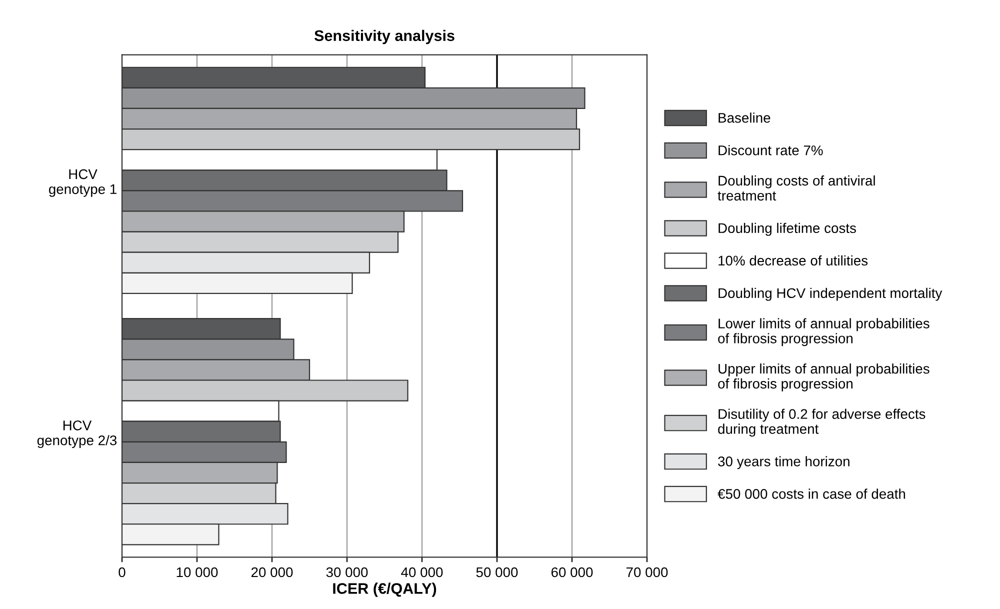  Describe the element at coordinates (122, 572) in the screenshot. I see `x-tick-label: 0` at that location.